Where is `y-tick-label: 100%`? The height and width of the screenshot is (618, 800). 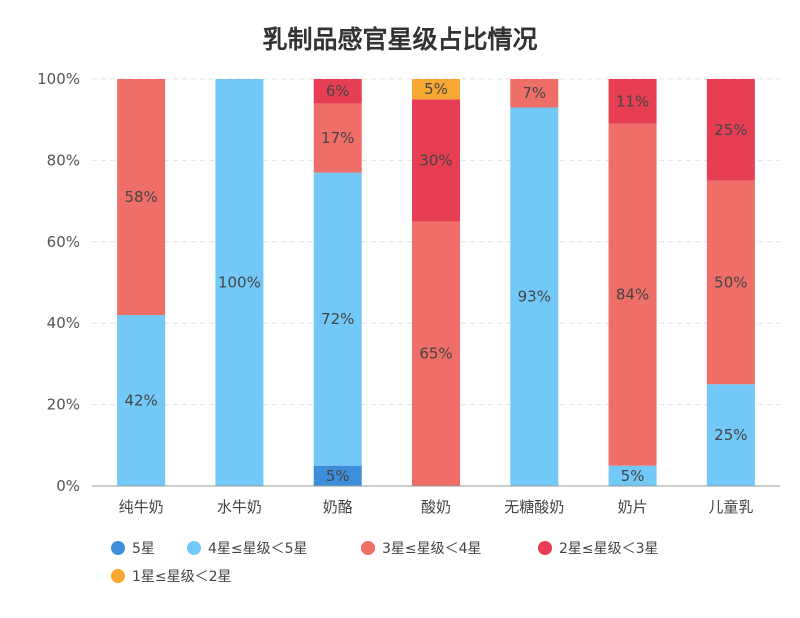
y-tick-label: 100% is located at coordinates (58, 79).